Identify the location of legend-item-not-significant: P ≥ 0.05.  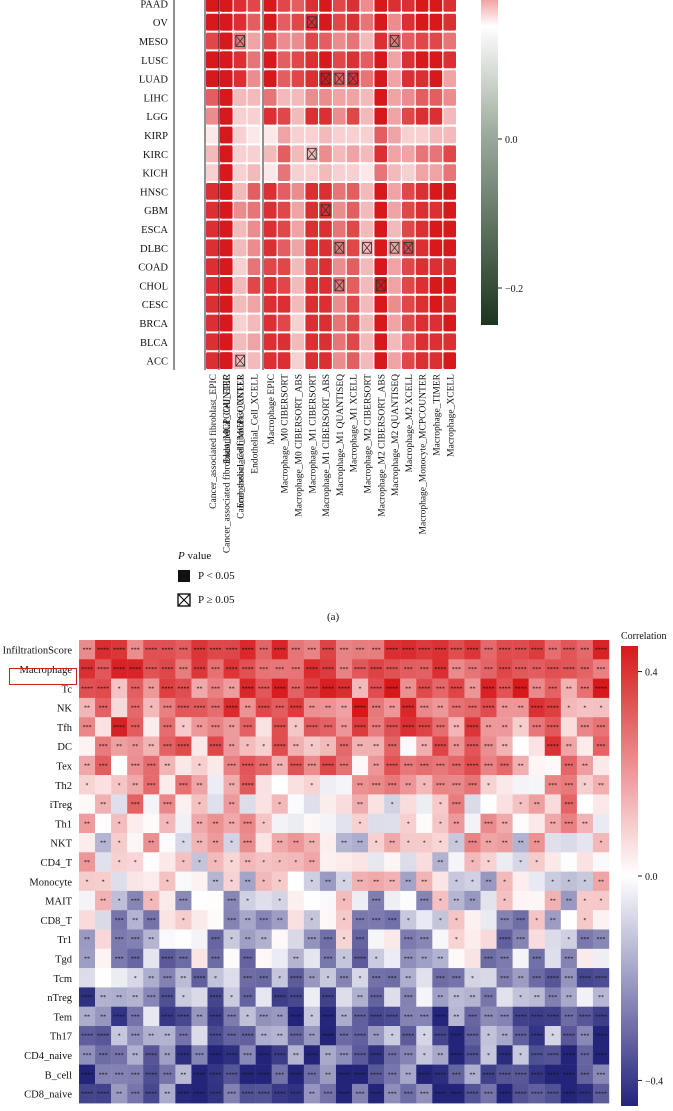
(206, 600).